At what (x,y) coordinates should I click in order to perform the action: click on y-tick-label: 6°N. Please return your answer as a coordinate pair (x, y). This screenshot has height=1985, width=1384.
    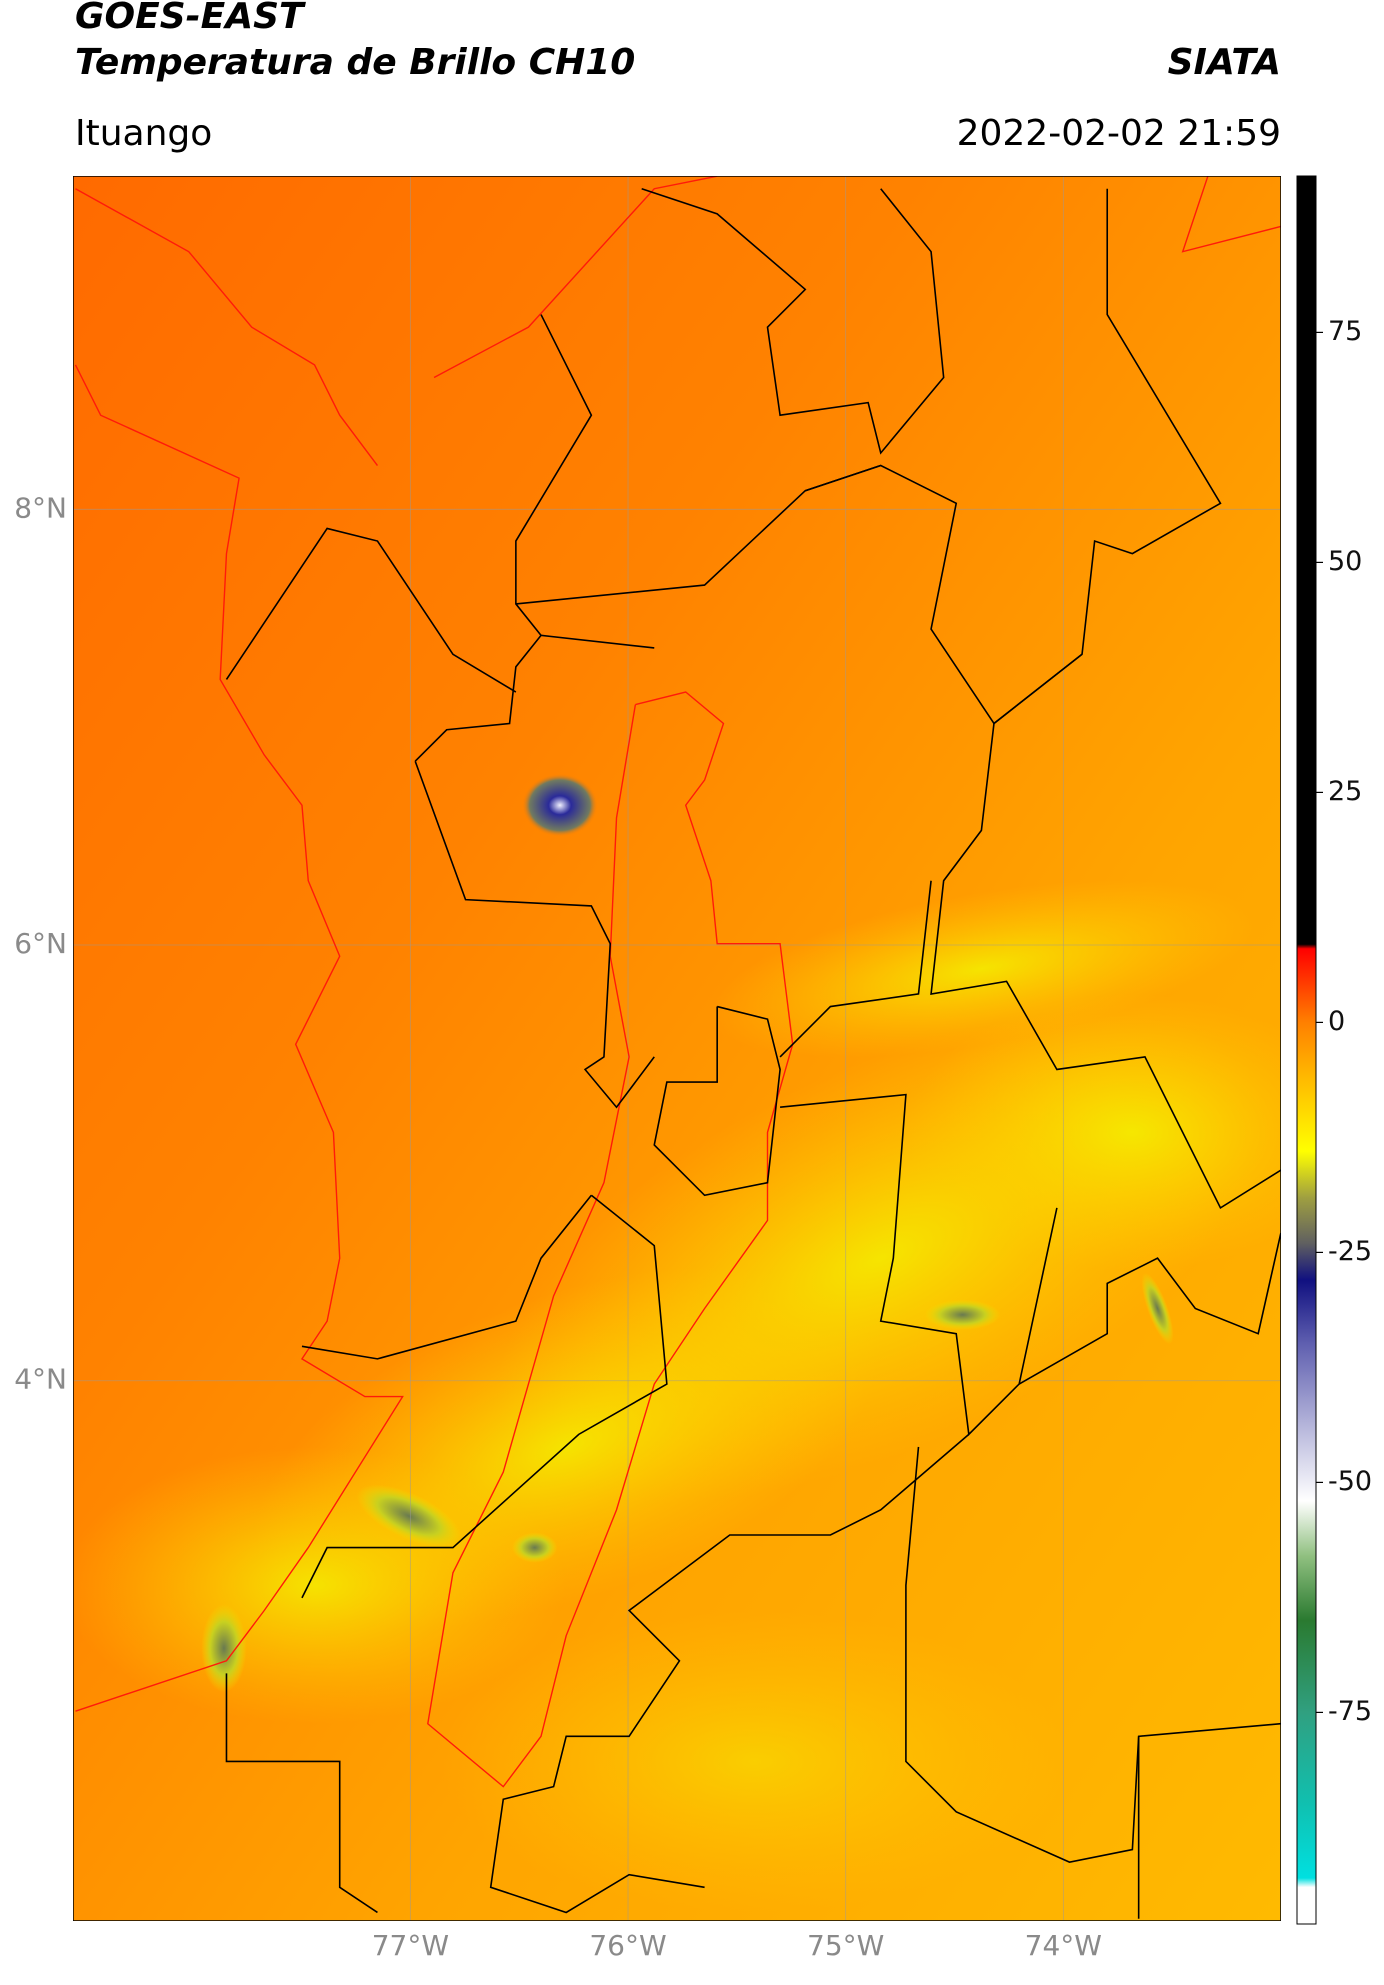
    Looking at the image, I should click on (40, 943).